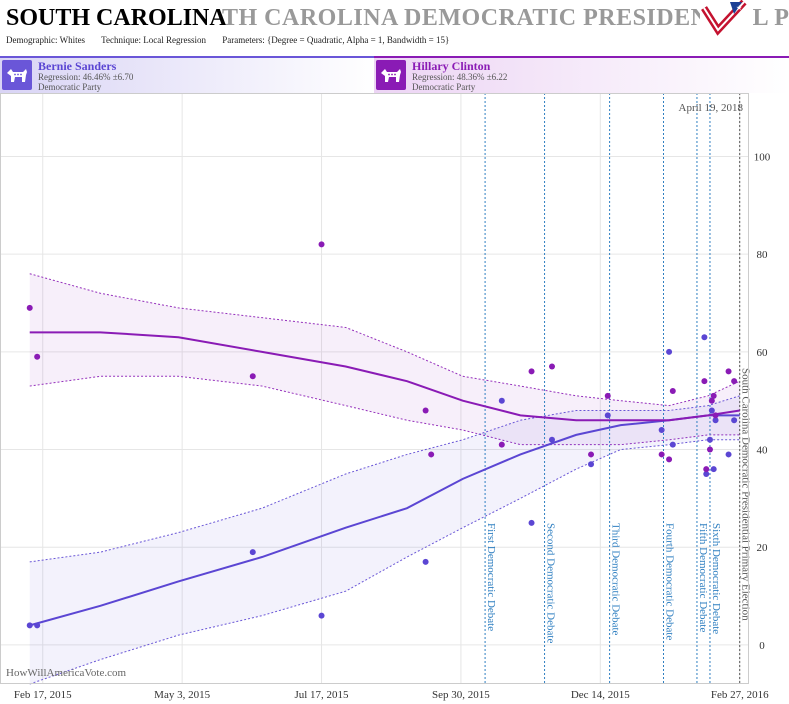  Describe the element at coordinates (670, 581) in the screenshot. I see `event-label: Fourth Democratic Debate` at that location.